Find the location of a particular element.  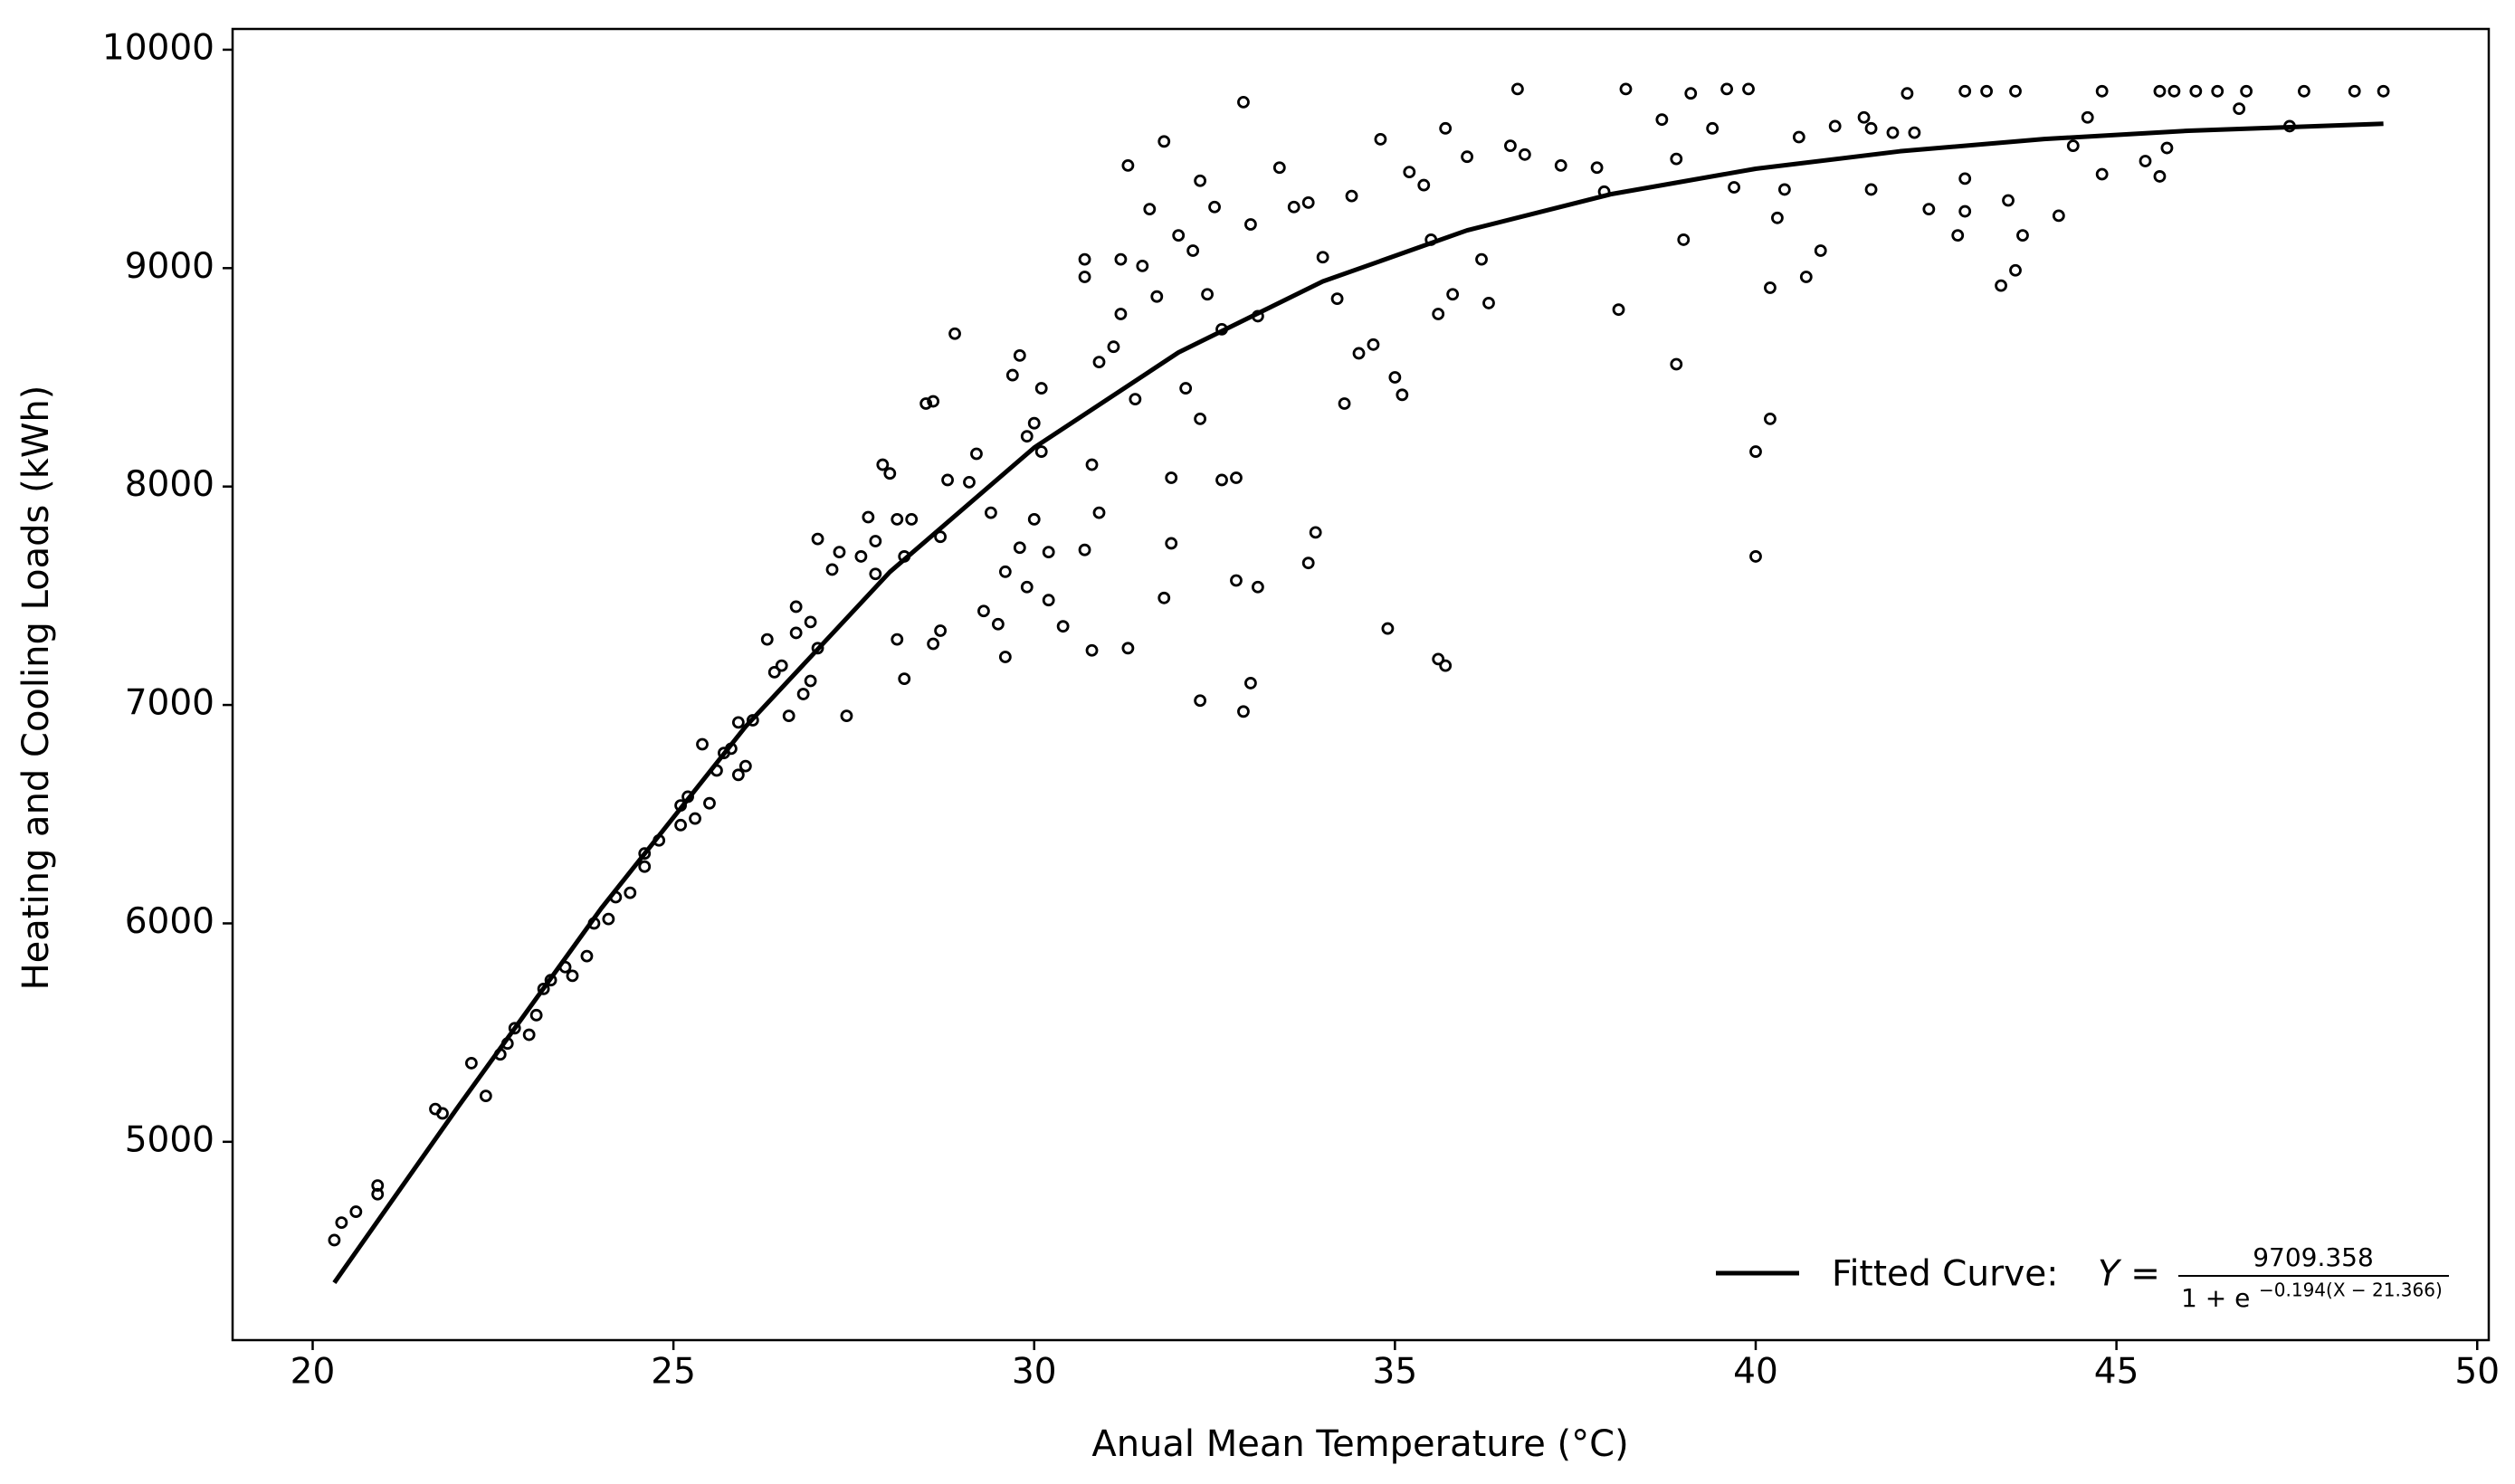

legend-formula-denominator: 1 + e is located at coordinates (2215, 1298).